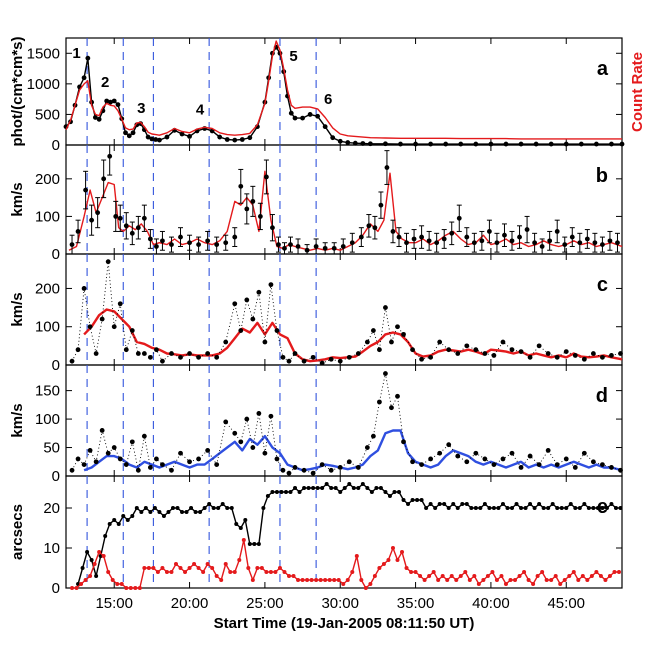 This screenshot has height=653, width=651. Describe the element at coordinates (491, 603) in the screenshot. I see `x-tick-label: 40:00` at that location.